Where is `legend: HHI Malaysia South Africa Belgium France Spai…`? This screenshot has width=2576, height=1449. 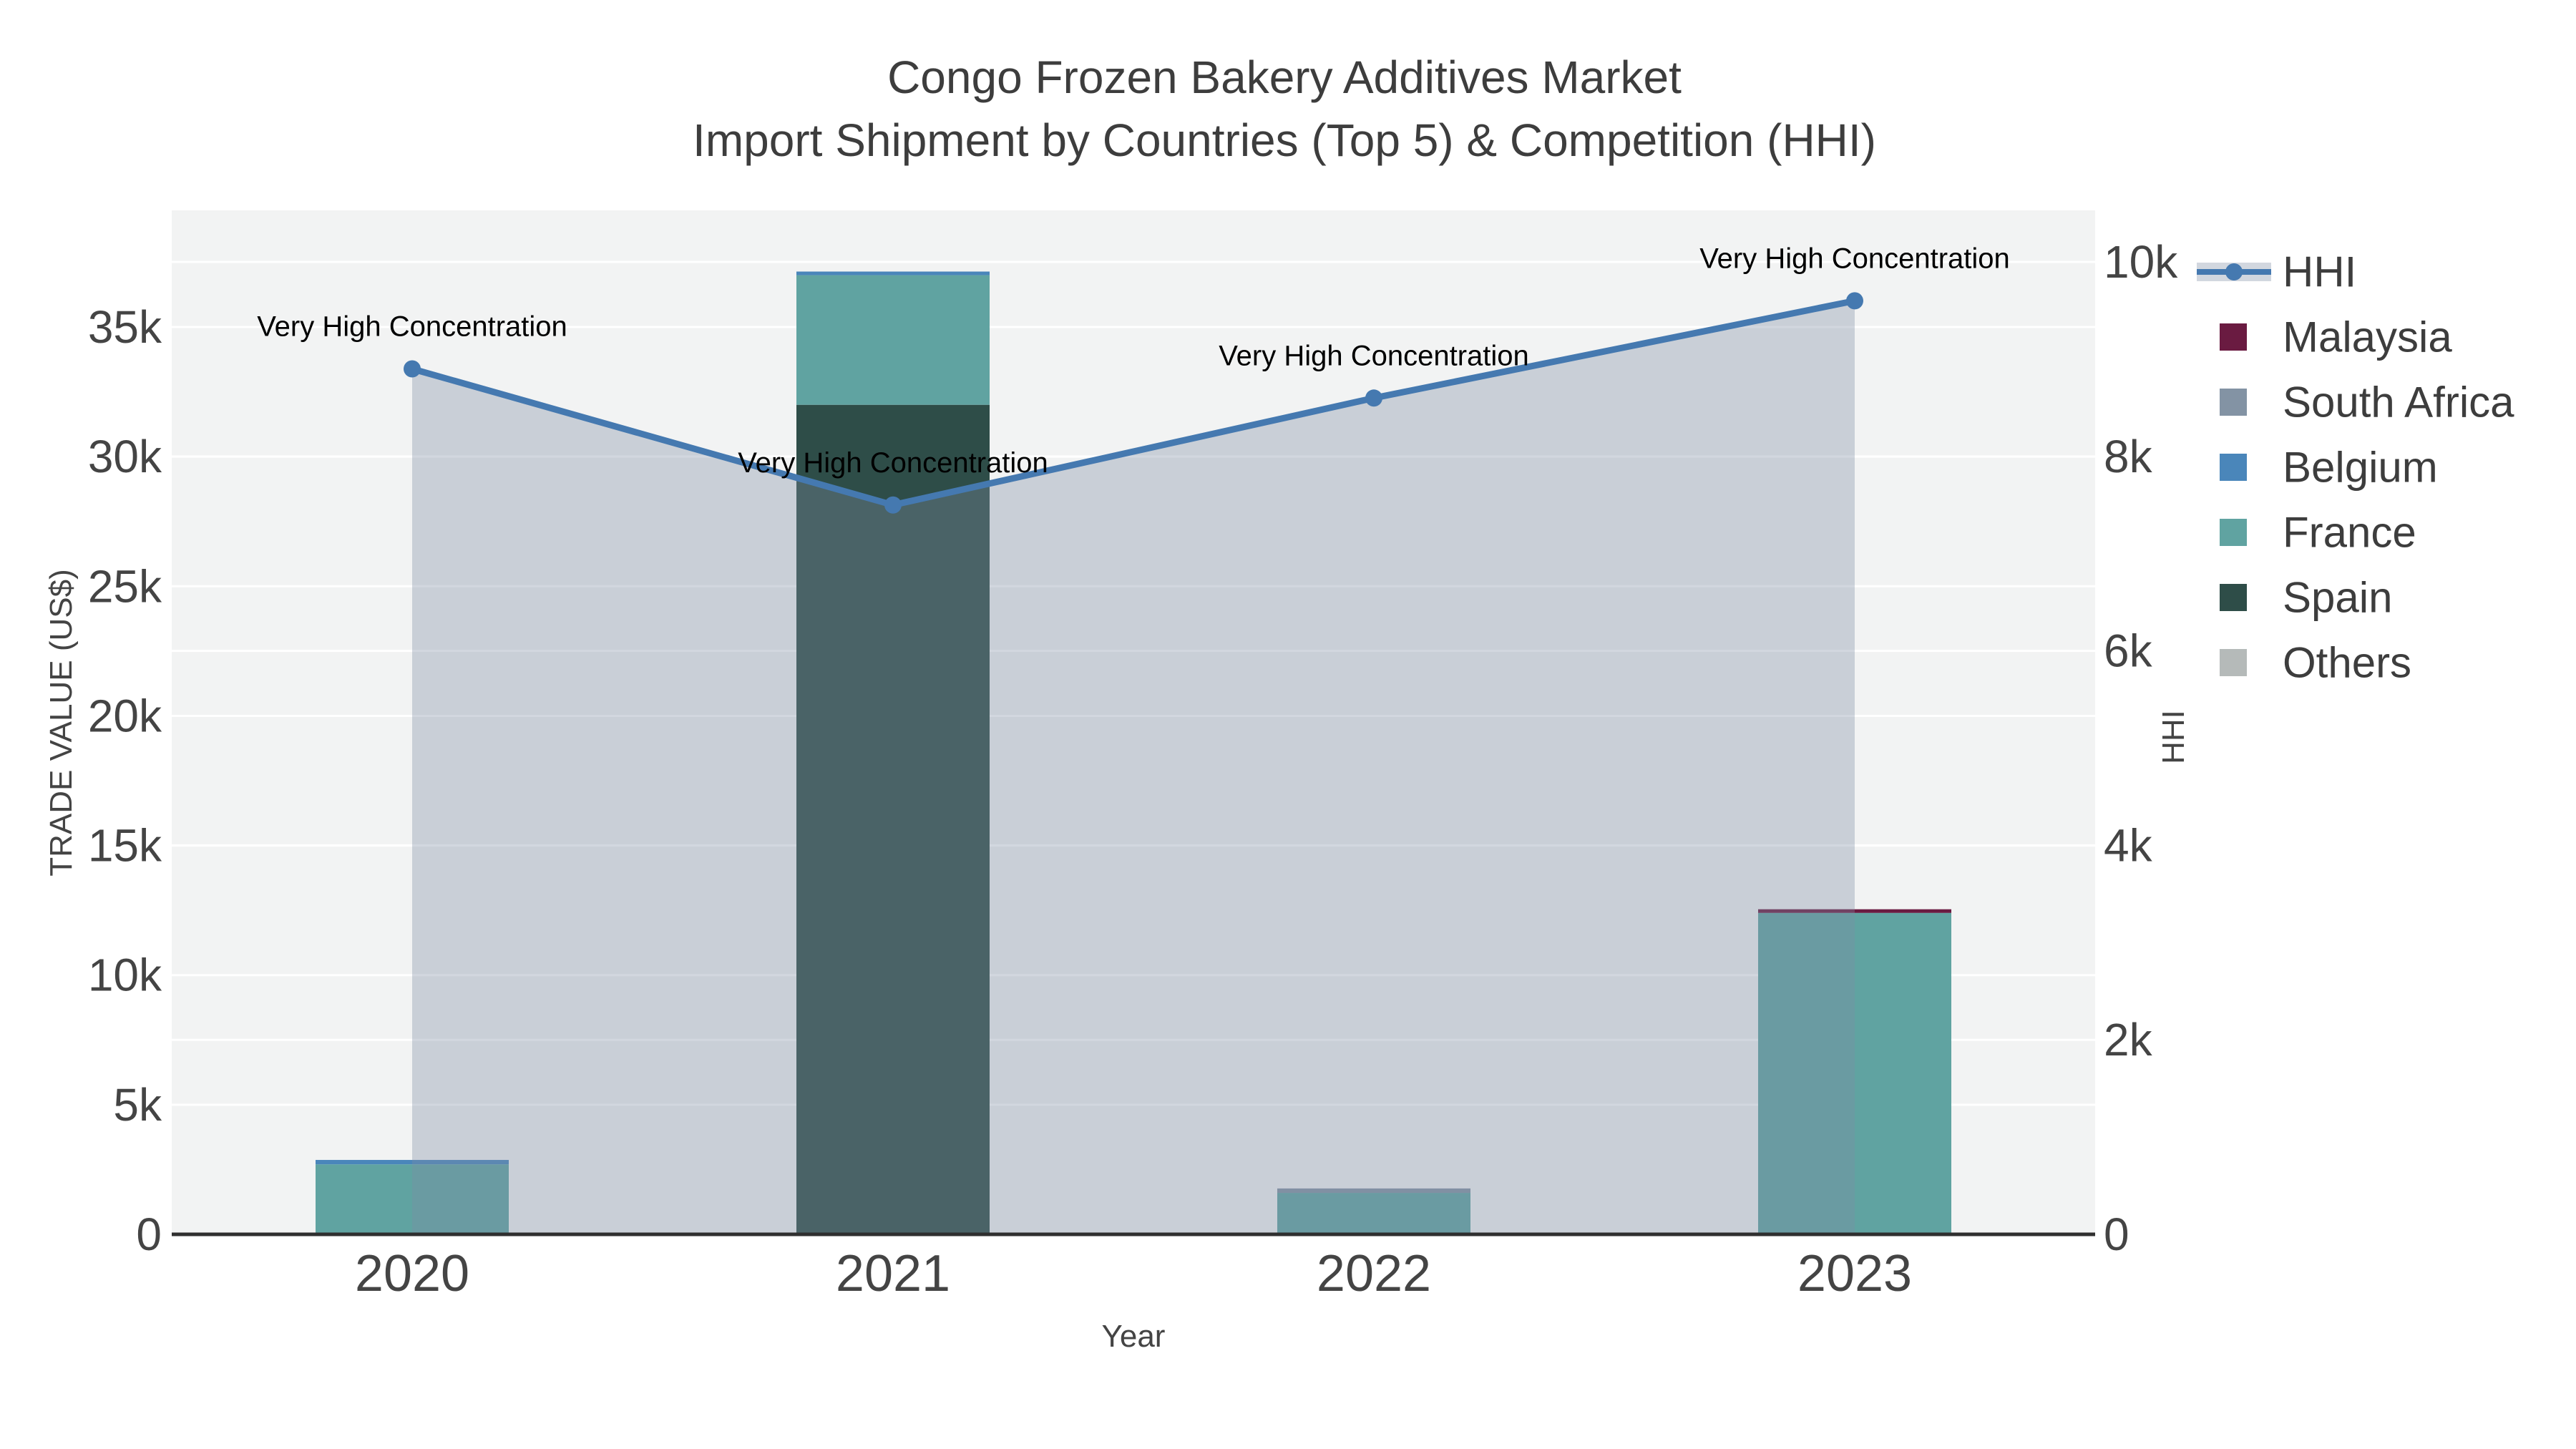 legend: HHI Malaysia South Africa Belgium France Spai… is located at coordinates (2355, 467).